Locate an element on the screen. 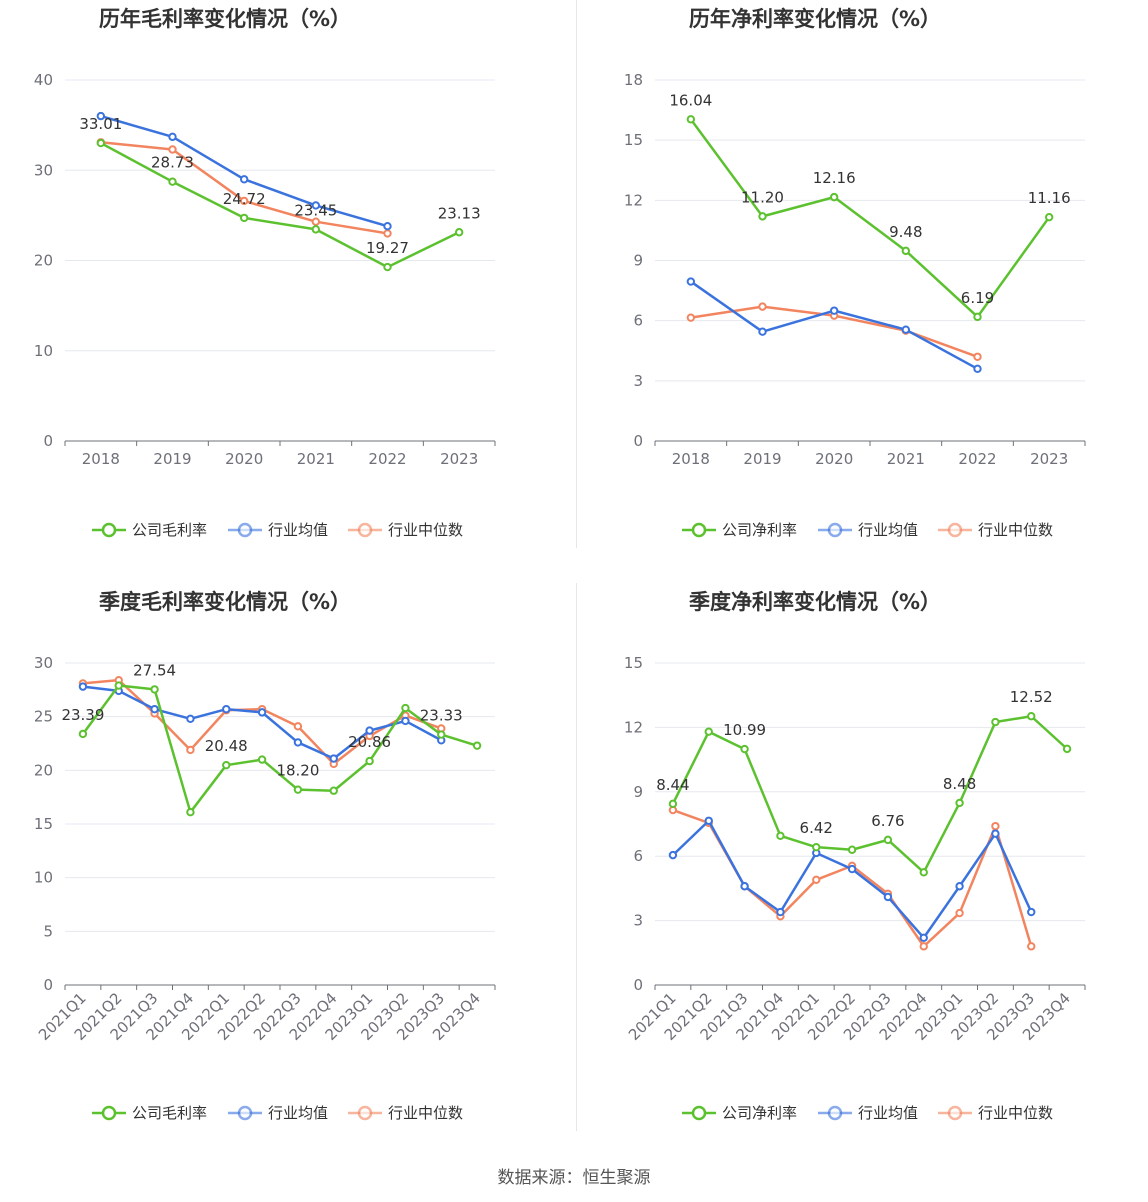  series-company is located at coordinates (870, 218).